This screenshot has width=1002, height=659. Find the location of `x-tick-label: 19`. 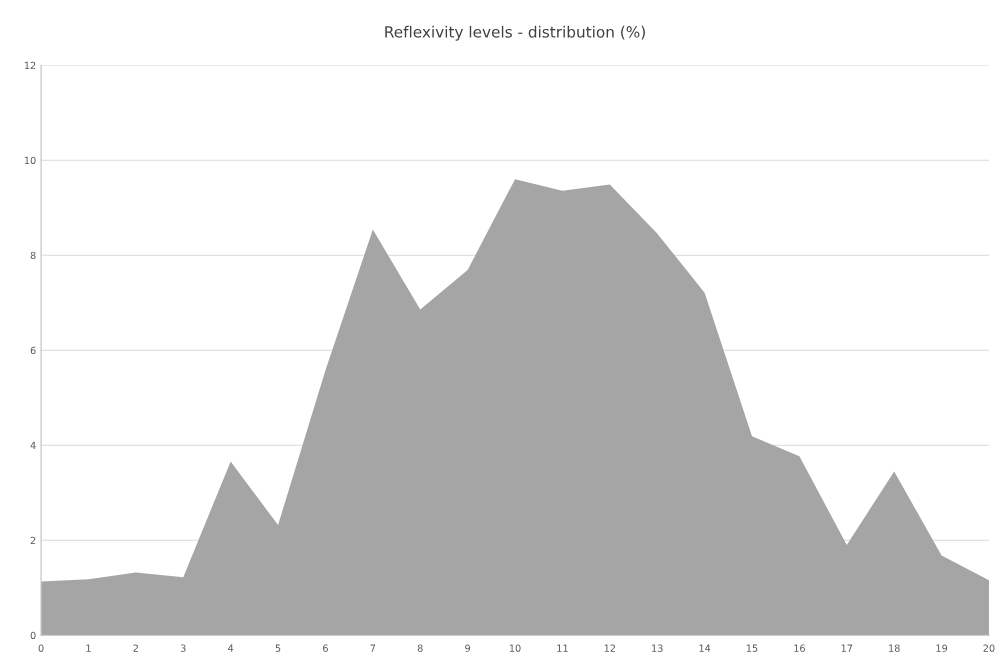

x-tick-label: 19 is located at coordinates (942, 648).